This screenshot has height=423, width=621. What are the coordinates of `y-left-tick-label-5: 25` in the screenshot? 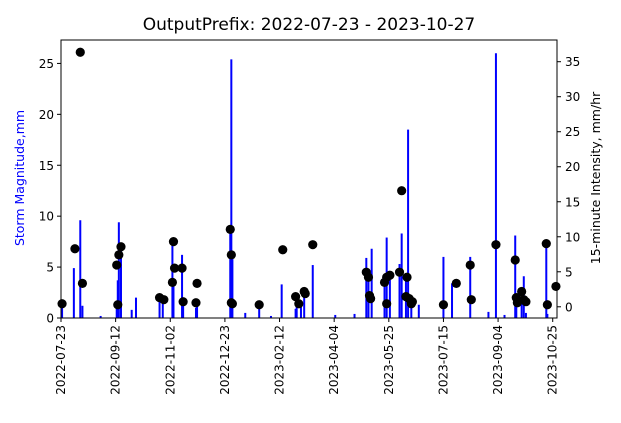 It's located at (46, 64).